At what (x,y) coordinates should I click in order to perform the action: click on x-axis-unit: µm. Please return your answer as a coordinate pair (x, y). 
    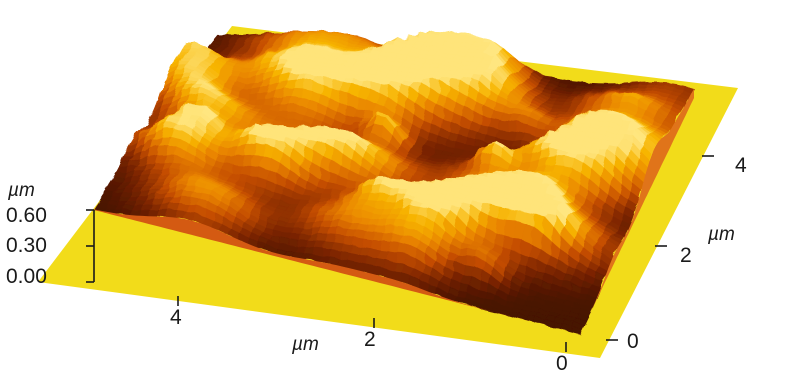
    Looking at the image, I should click on (305, 344).